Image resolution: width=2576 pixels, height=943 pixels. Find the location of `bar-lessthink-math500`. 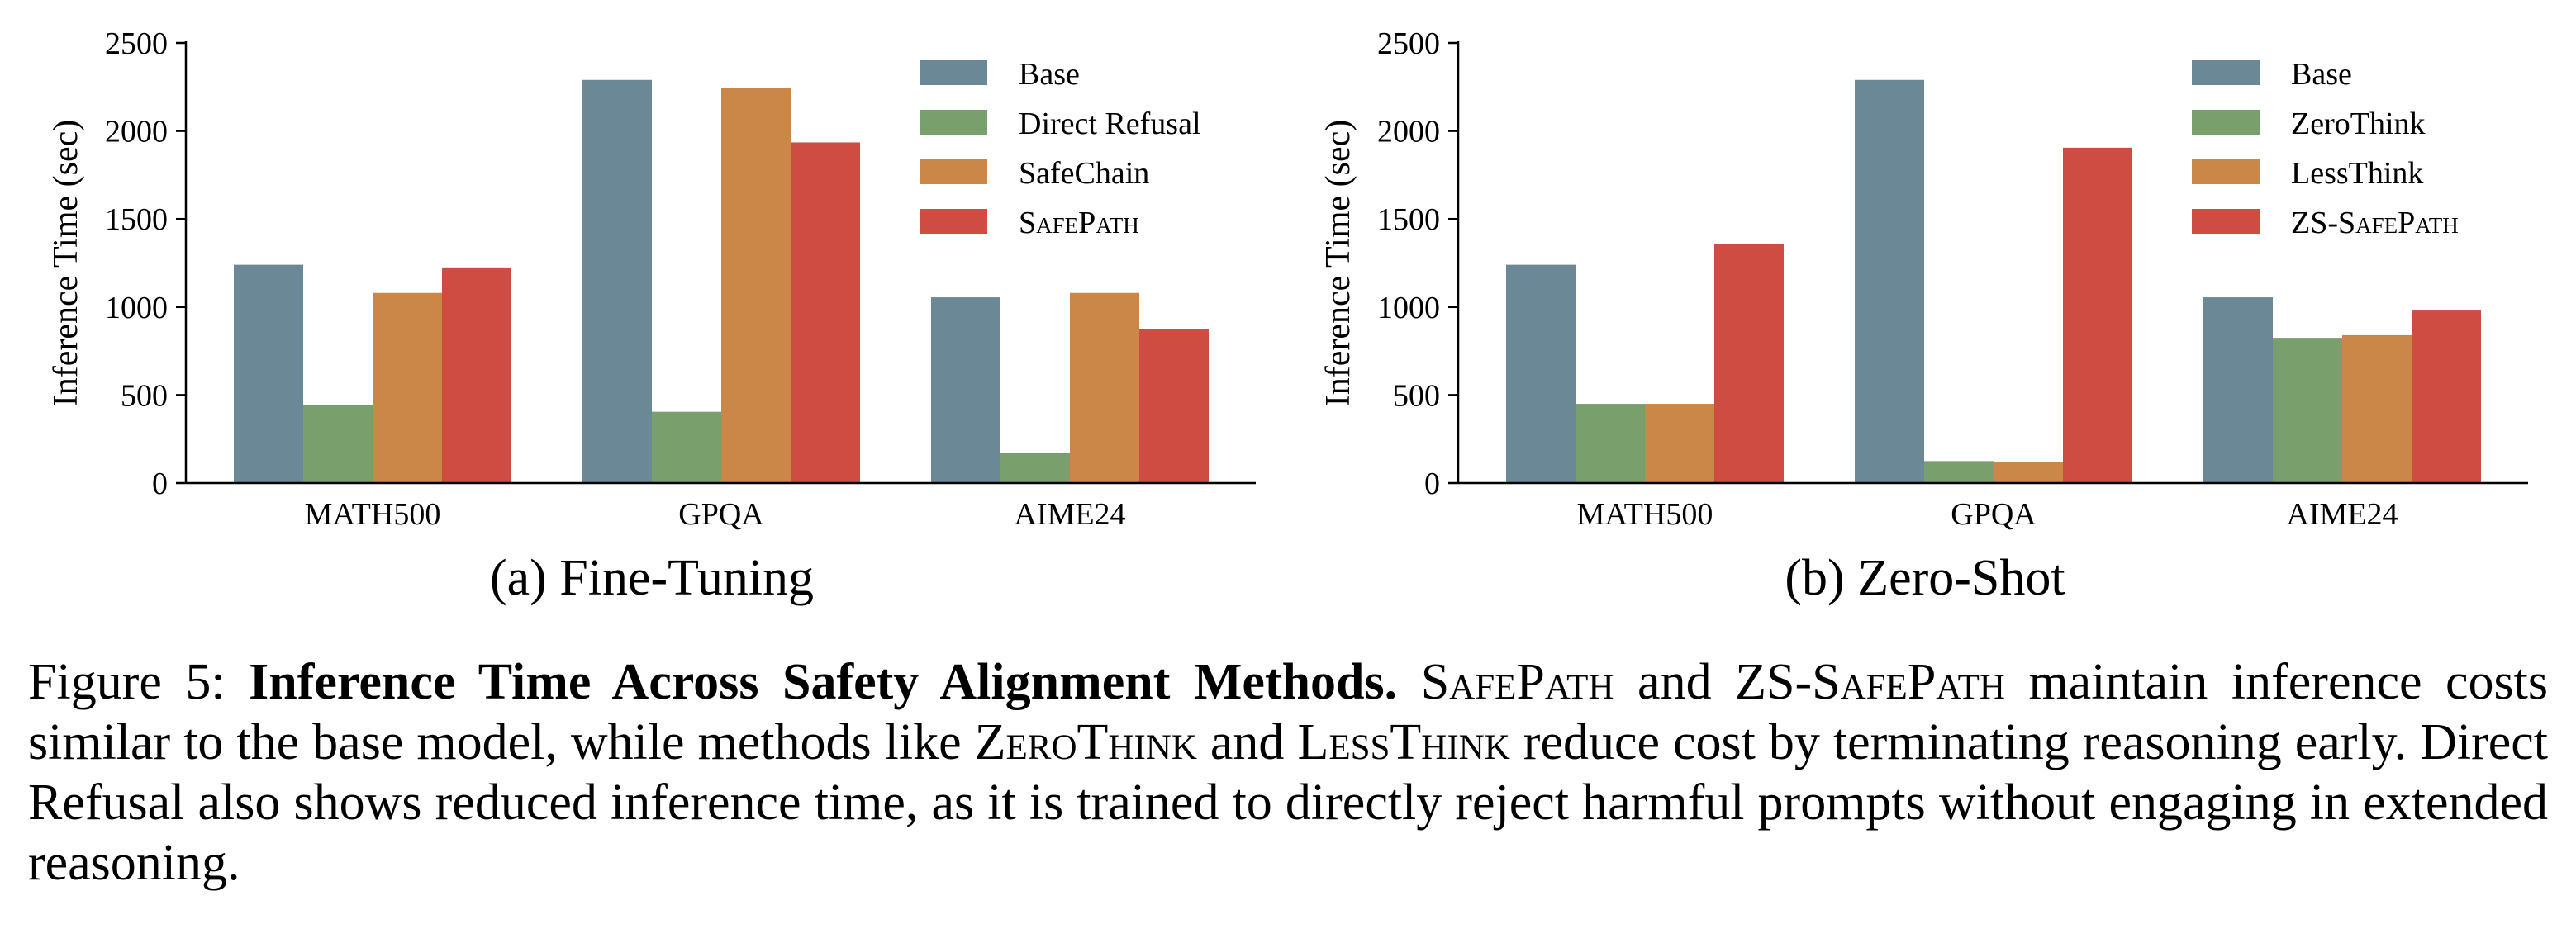

bar-lessthink-math500 is located at coordinates (1679, 443).